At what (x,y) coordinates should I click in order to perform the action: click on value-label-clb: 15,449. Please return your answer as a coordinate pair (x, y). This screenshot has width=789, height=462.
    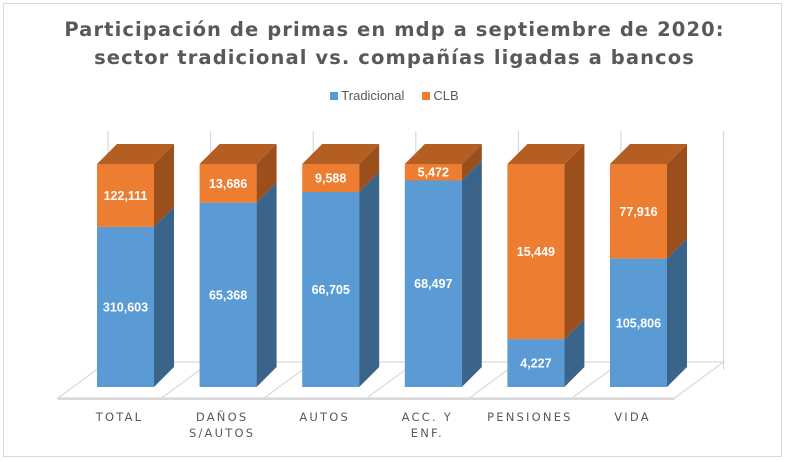
    Looking at the image, I should click on (536, 252).